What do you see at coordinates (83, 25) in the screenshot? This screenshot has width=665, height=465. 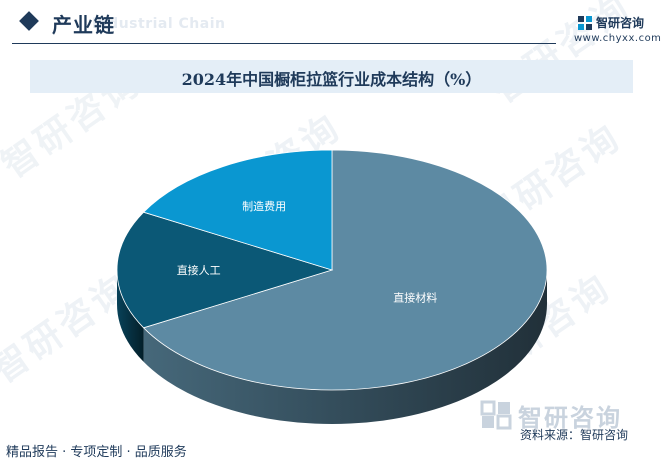 I see `page-title: 产业链` at bounding box center [83, 25].